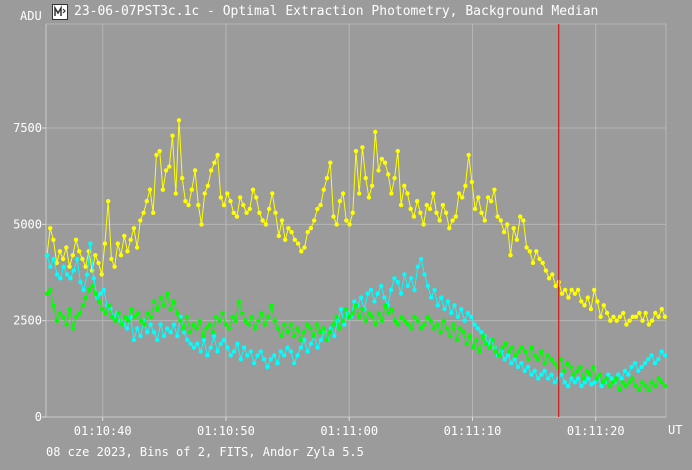 The width and height of the screenshot is (692, 470). I want to click on x-tick-label: 01:10:50, so click(226, 431).